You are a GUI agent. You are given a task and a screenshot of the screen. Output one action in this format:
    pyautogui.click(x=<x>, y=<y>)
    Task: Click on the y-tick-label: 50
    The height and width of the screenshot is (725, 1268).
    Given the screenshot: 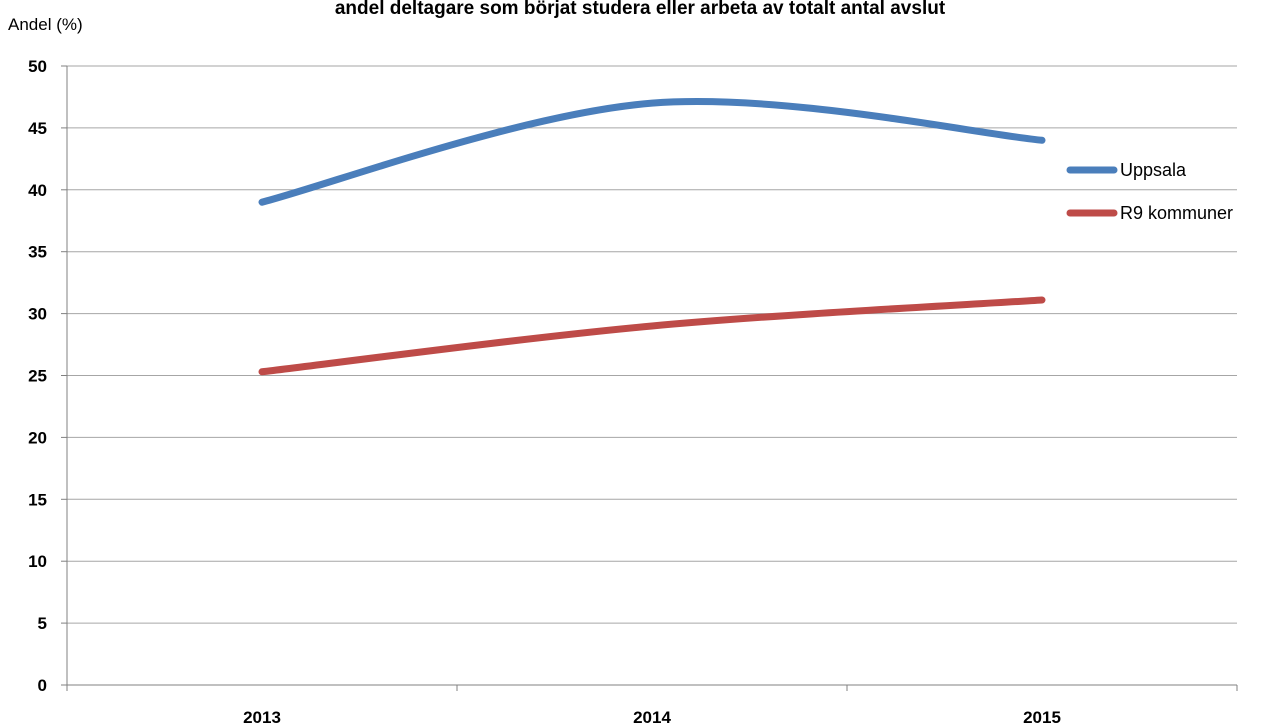 What is the action you would take?
    pyautogui.click(x=37, y=66)
    